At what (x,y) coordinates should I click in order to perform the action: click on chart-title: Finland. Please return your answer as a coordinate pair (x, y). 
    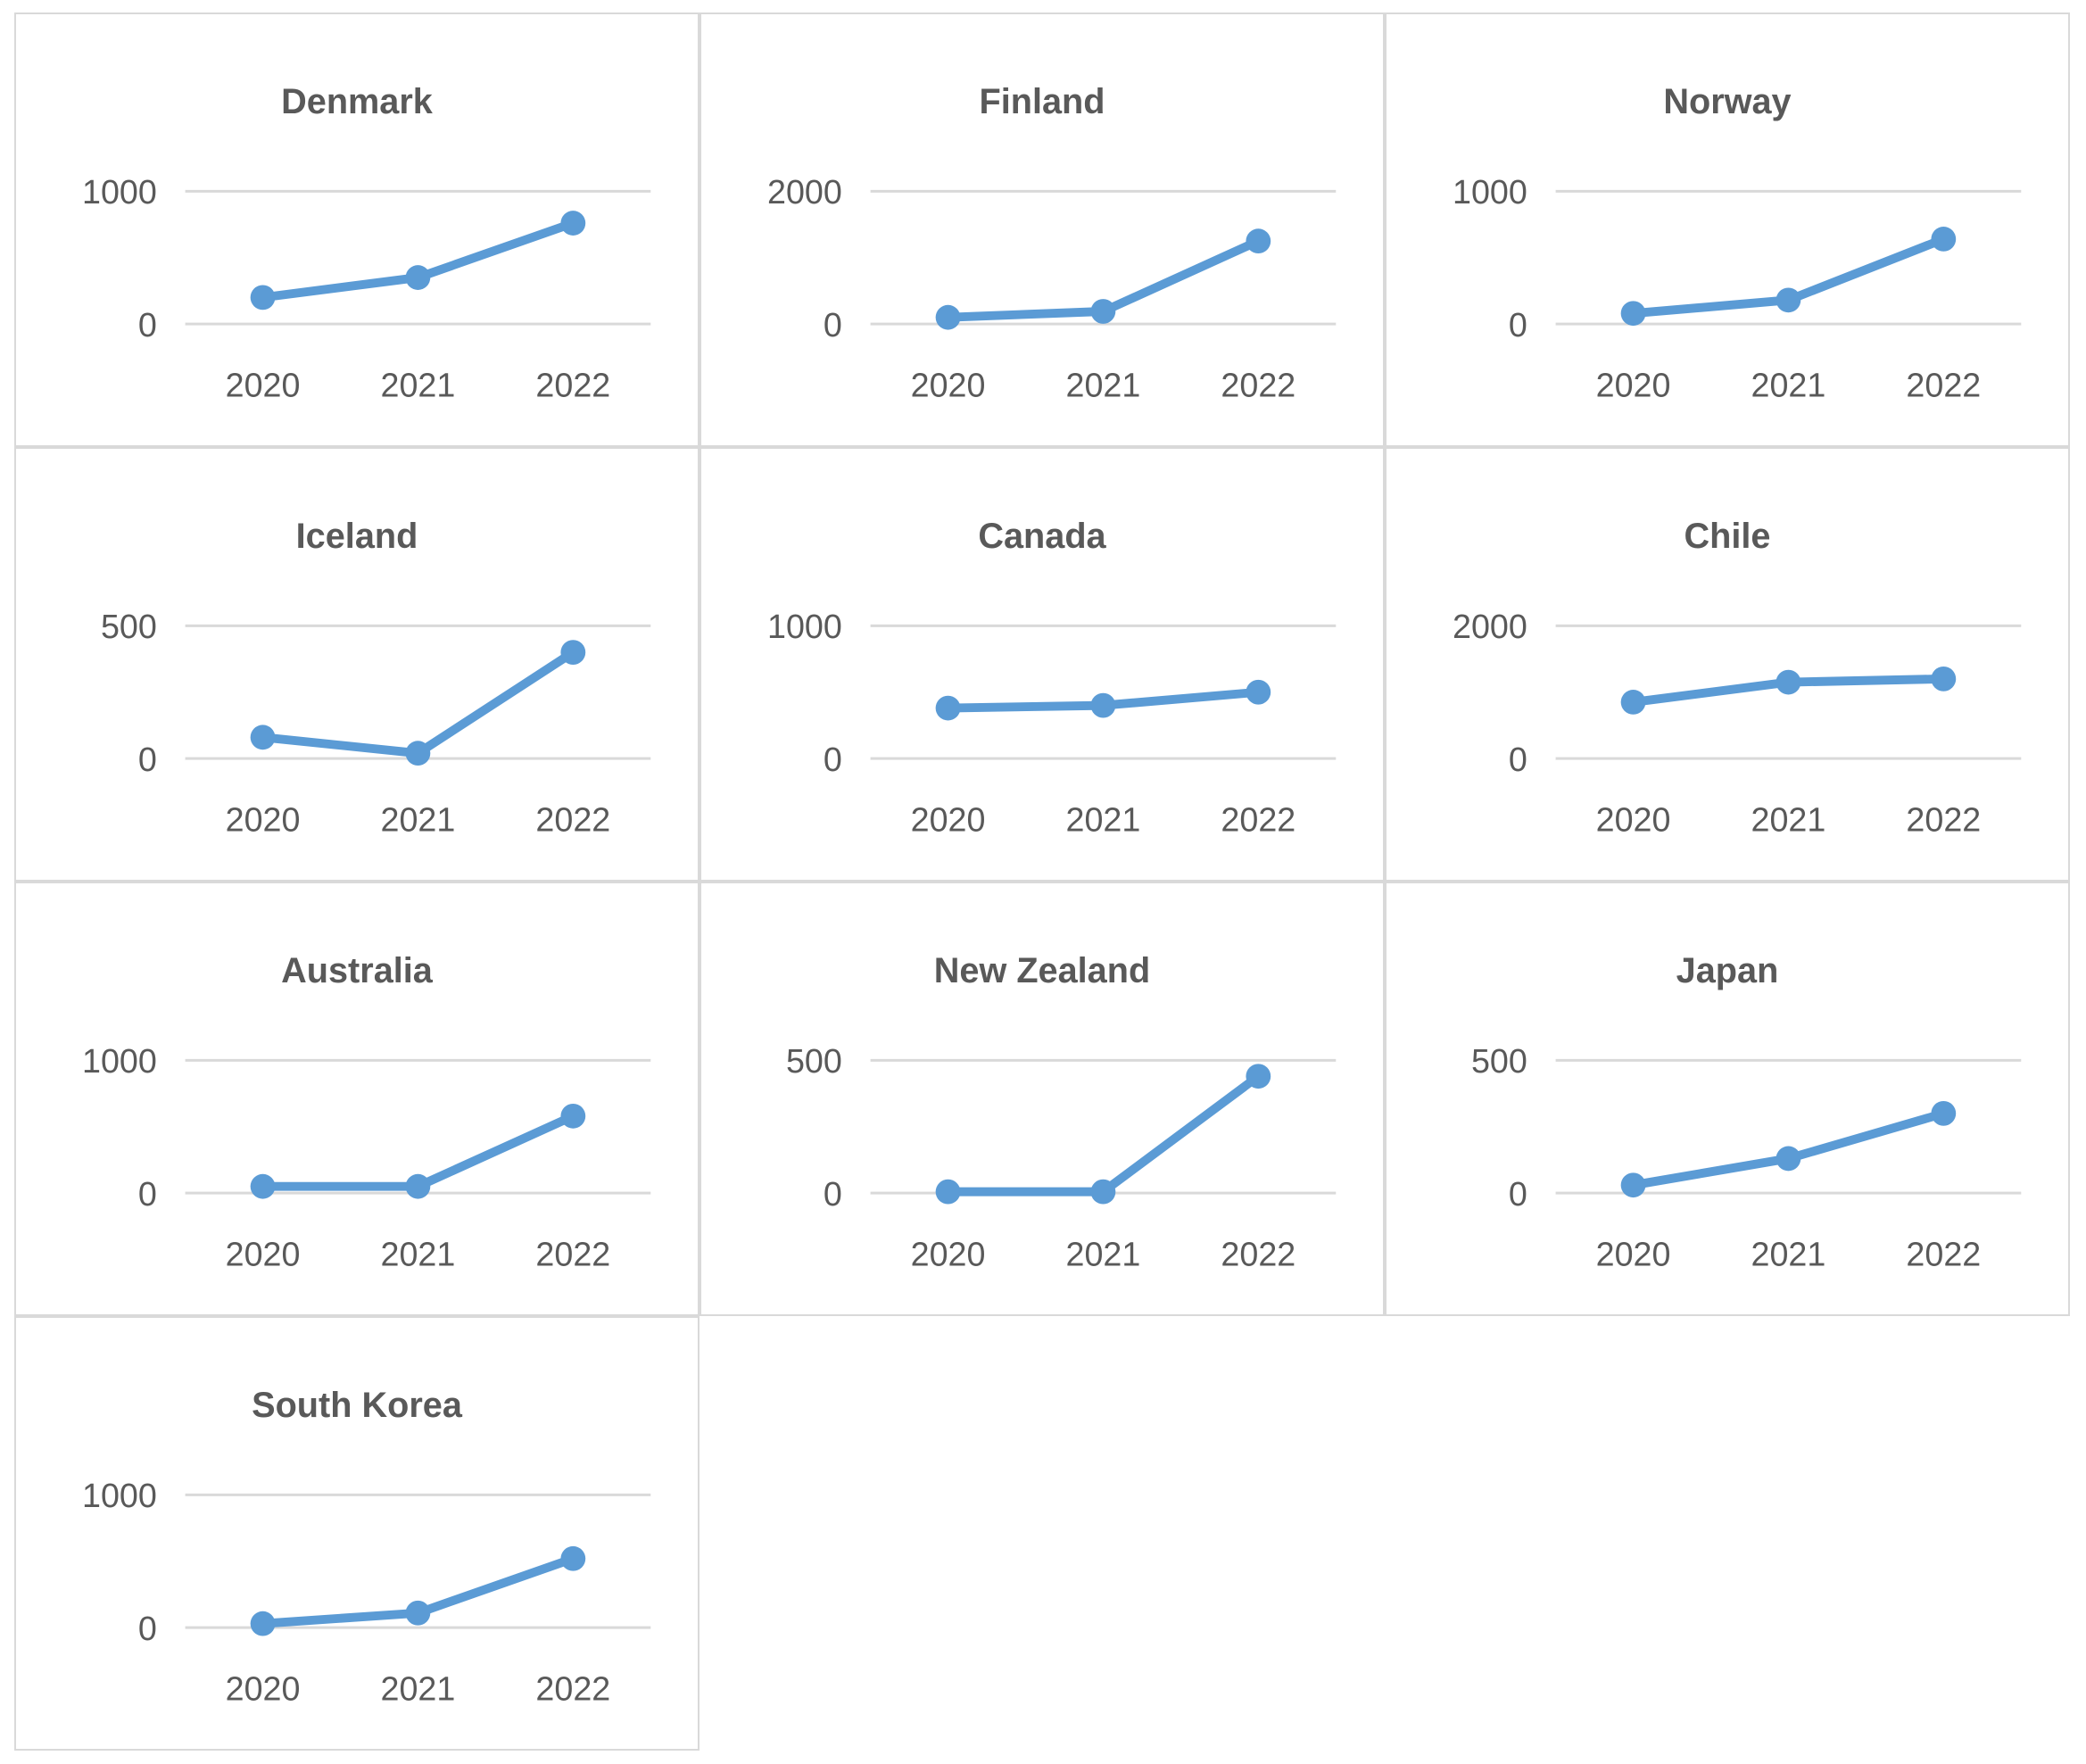
    Looking at the image, I should click on (1042, 102).